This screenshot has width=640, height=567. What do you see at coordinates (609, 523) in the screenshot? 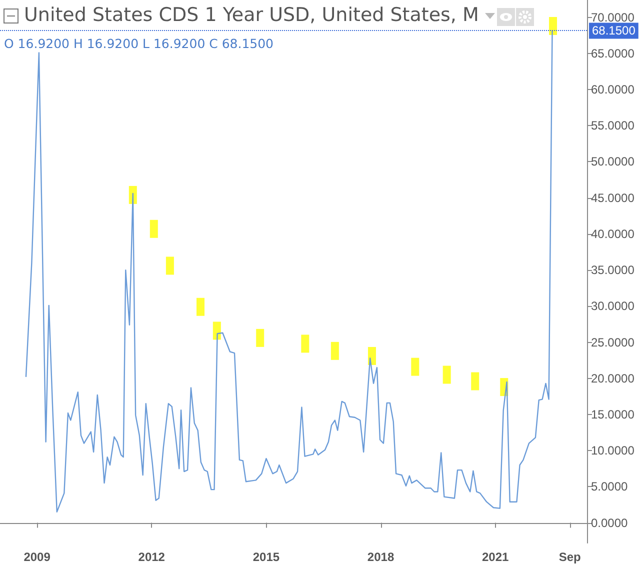
I see `y-tick-label: 0.0000` at bounding box center [609, 523].